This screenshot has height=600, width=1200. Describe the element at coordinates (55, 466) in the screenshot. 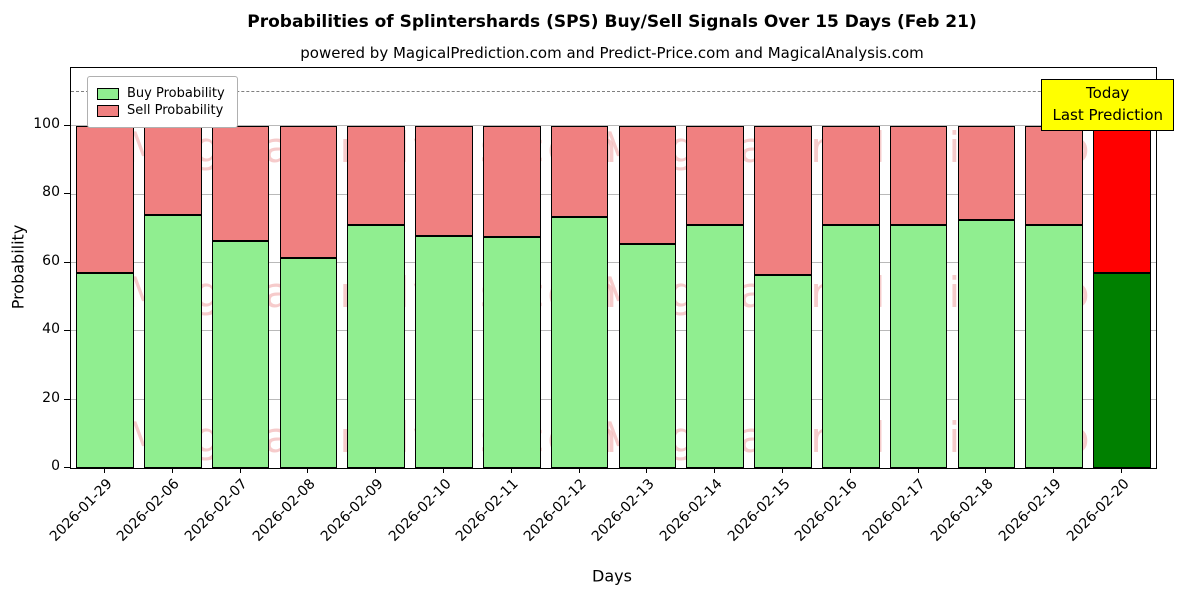

I see `y-tick-label: 0` at that location.